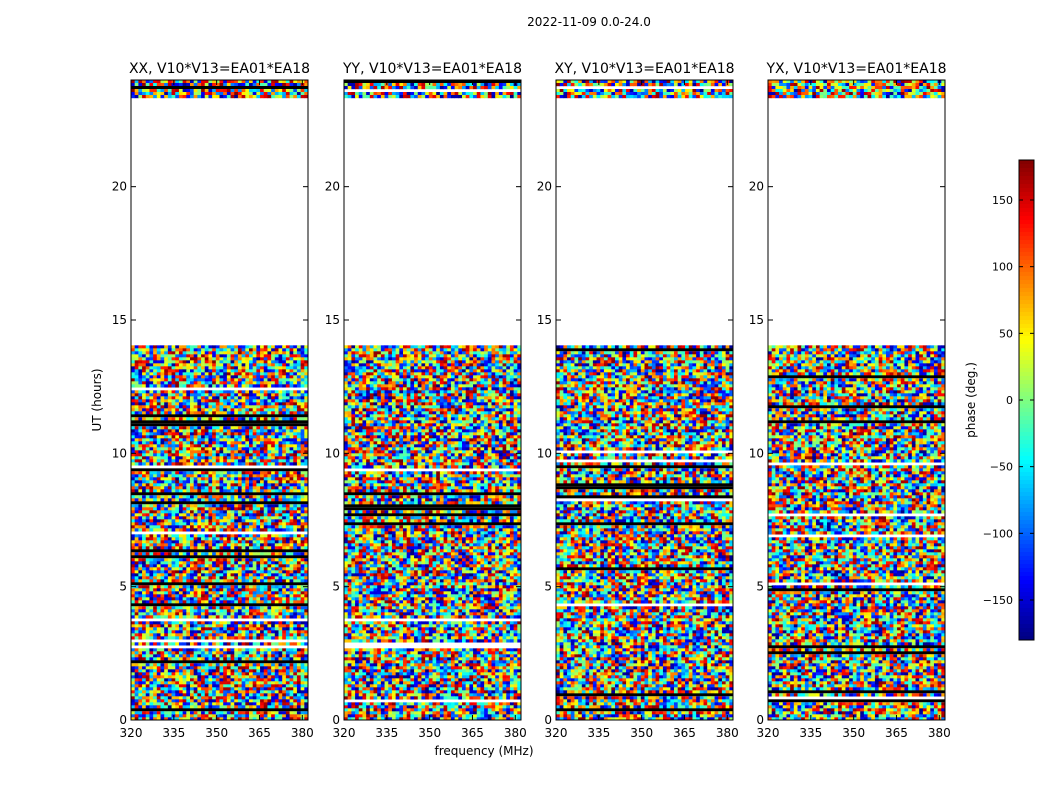 The height and width of the screenshot is (800, 1050). What do you see at coordinates (1006, 333) in the screenshot?
I see `colorbar-tick-label: 50` at bounding box center [1006, 333].